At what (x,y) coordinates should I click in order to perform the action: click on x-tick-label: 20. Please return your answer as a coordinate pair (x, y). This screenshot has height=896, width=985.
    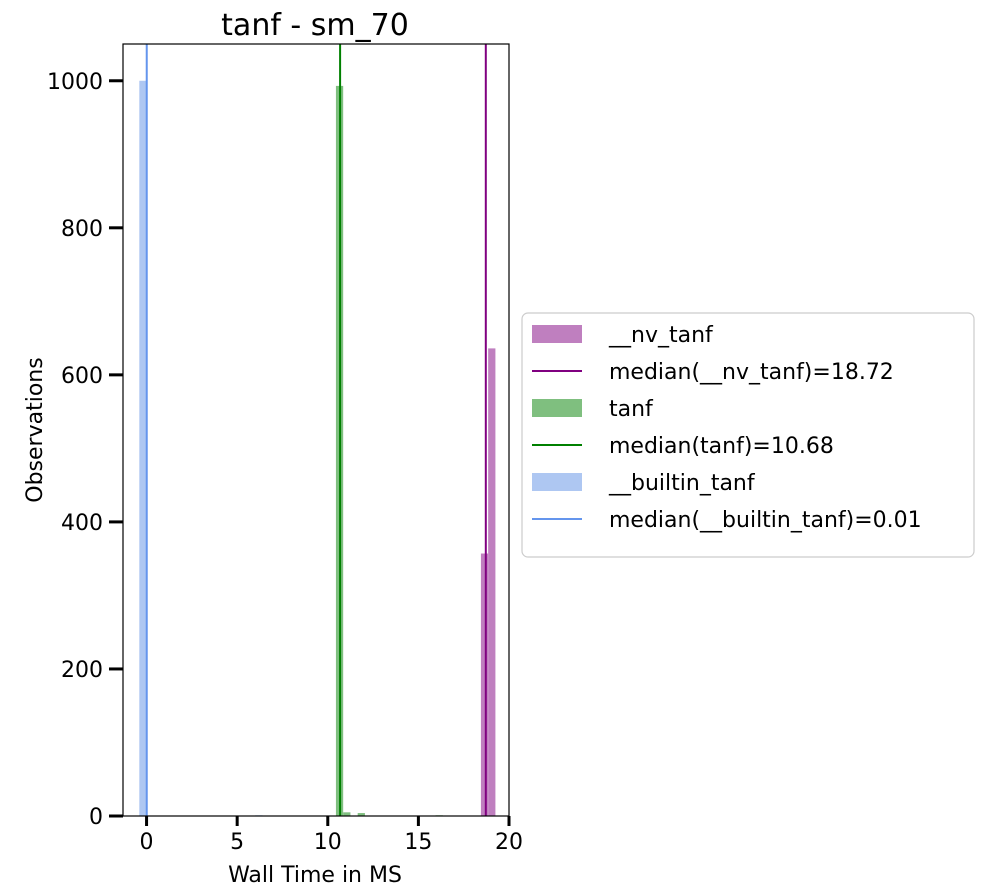
    Looking at the image, I should click on (509, 842).